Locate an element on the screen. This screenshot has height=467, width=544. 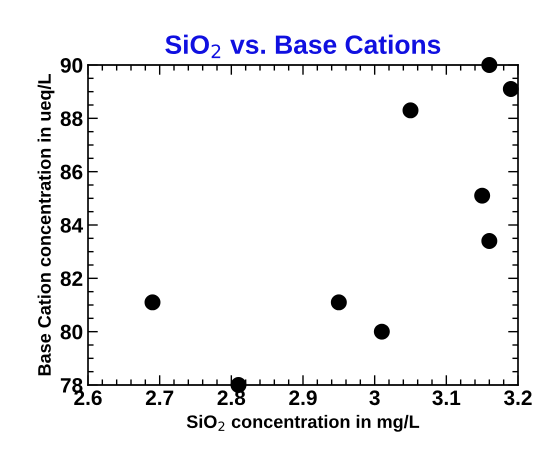
x-tick-label: 3 is located at coordinates (374, 398).